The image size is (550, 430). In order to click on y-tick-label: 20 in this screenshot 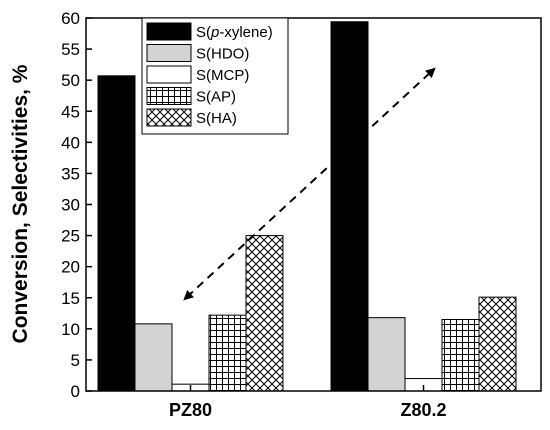, I will do `click(70, 267)`.